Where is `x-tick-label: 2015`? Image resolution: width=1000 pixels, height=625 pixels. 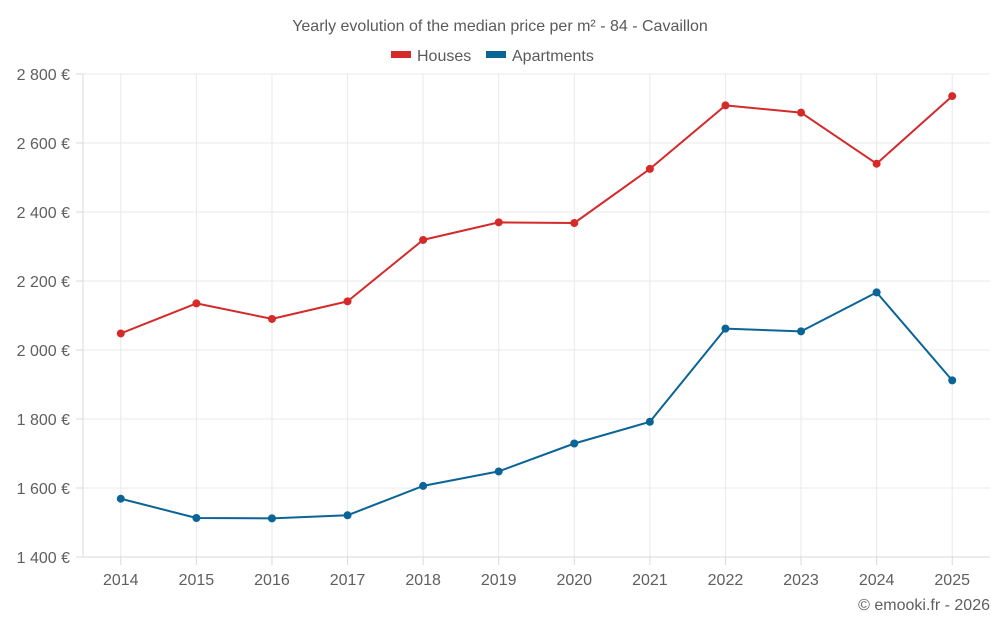 x-tick-label: 2015 is located at coordinates (197, 580).